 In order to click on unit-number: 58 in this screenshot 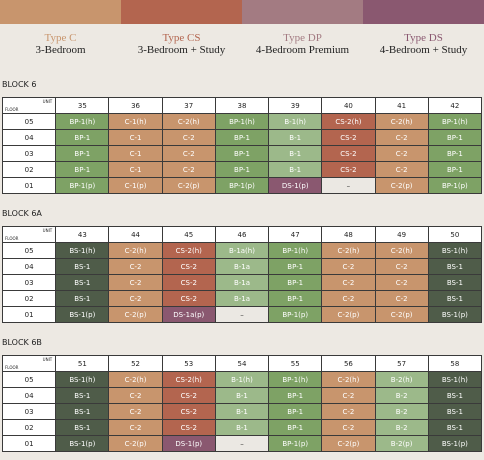, I will do `click(455, 363)`.